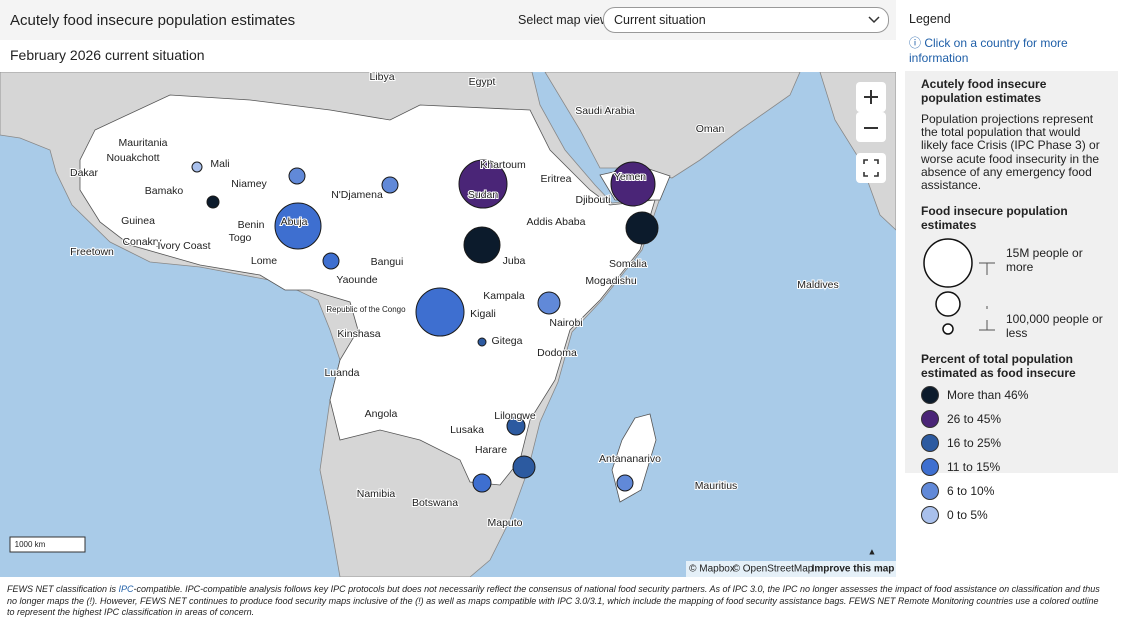 The width and height of the screenshot is (1130, 627). I want to click on place-label: Mali, so click(219, 164).